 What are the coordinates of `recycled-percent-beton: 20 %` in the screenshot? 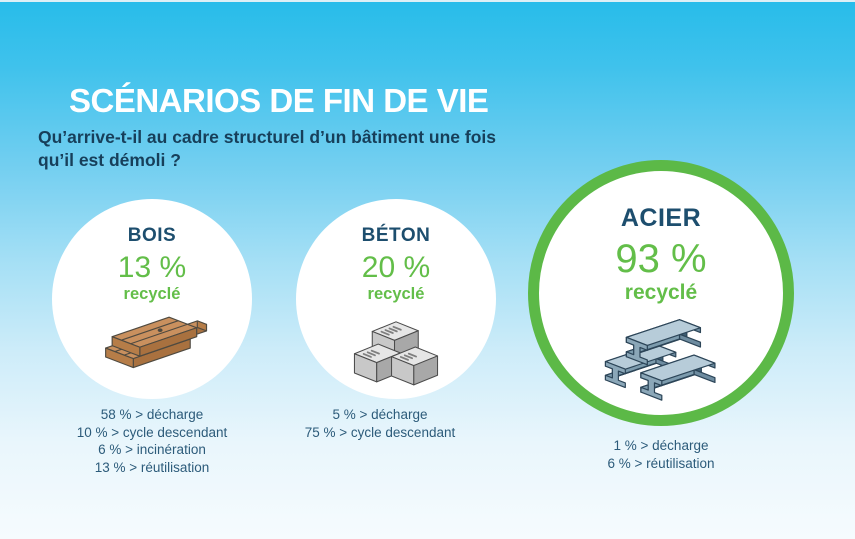 It's located at (396, 267).